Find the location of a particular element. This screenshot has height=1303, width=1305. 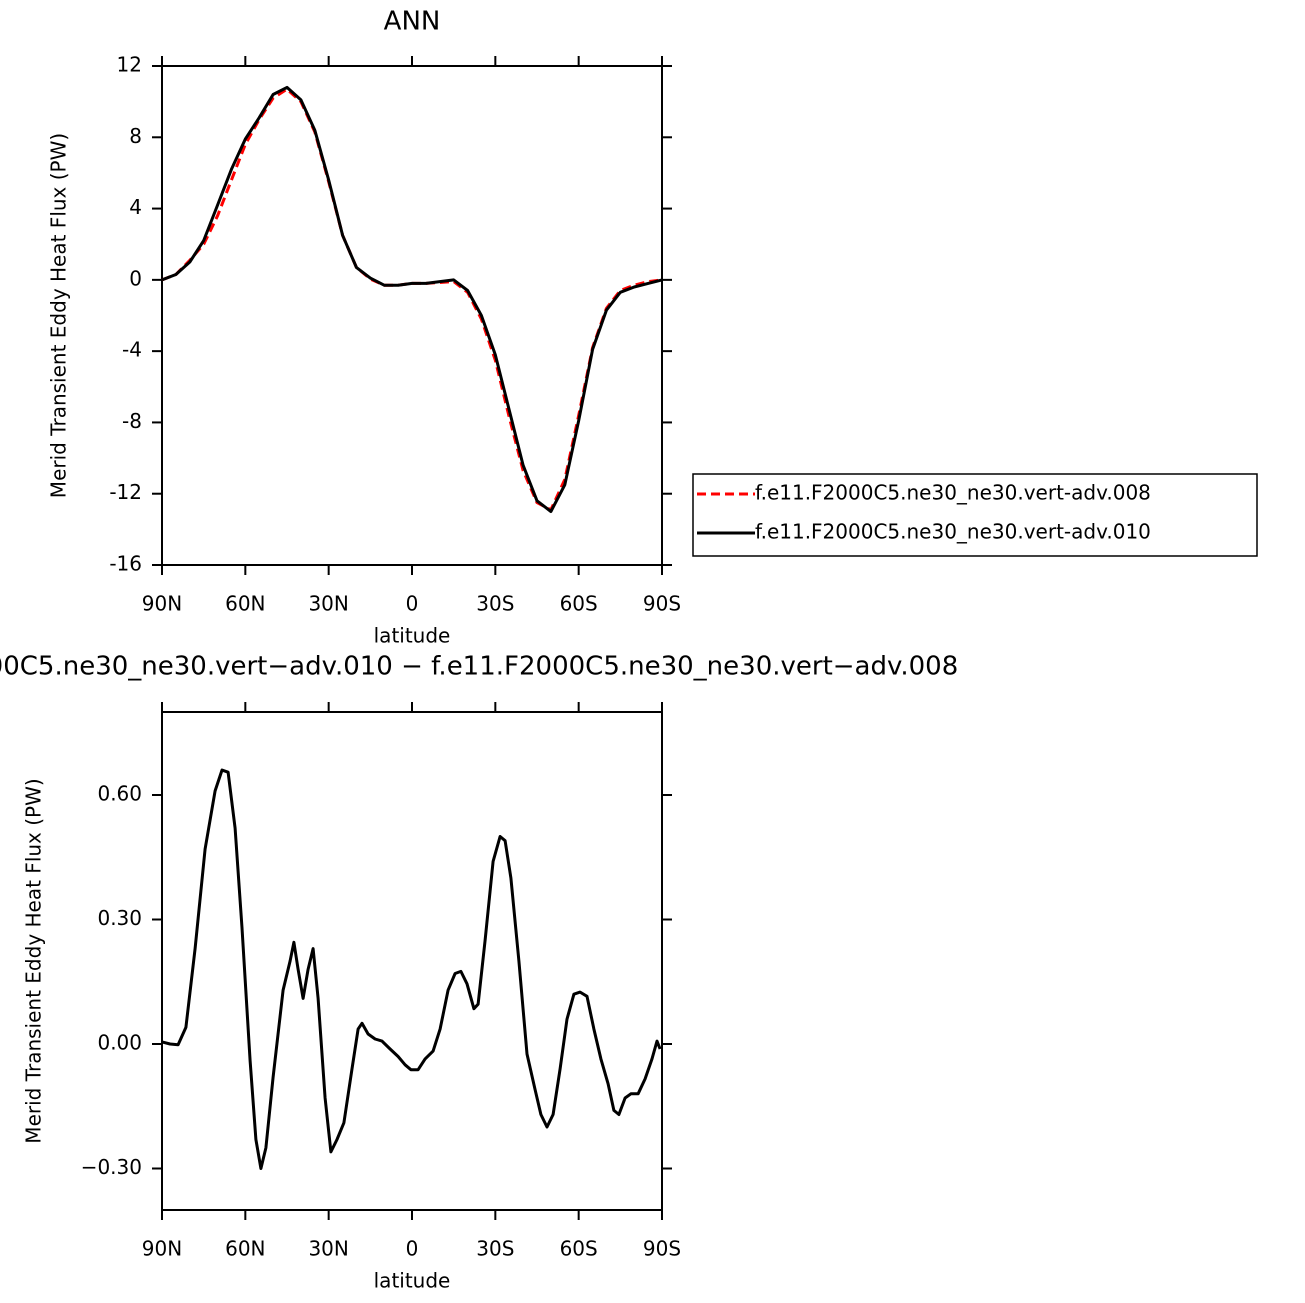

y-tick-label: −0.30 is located at coordinates (111, 1167).